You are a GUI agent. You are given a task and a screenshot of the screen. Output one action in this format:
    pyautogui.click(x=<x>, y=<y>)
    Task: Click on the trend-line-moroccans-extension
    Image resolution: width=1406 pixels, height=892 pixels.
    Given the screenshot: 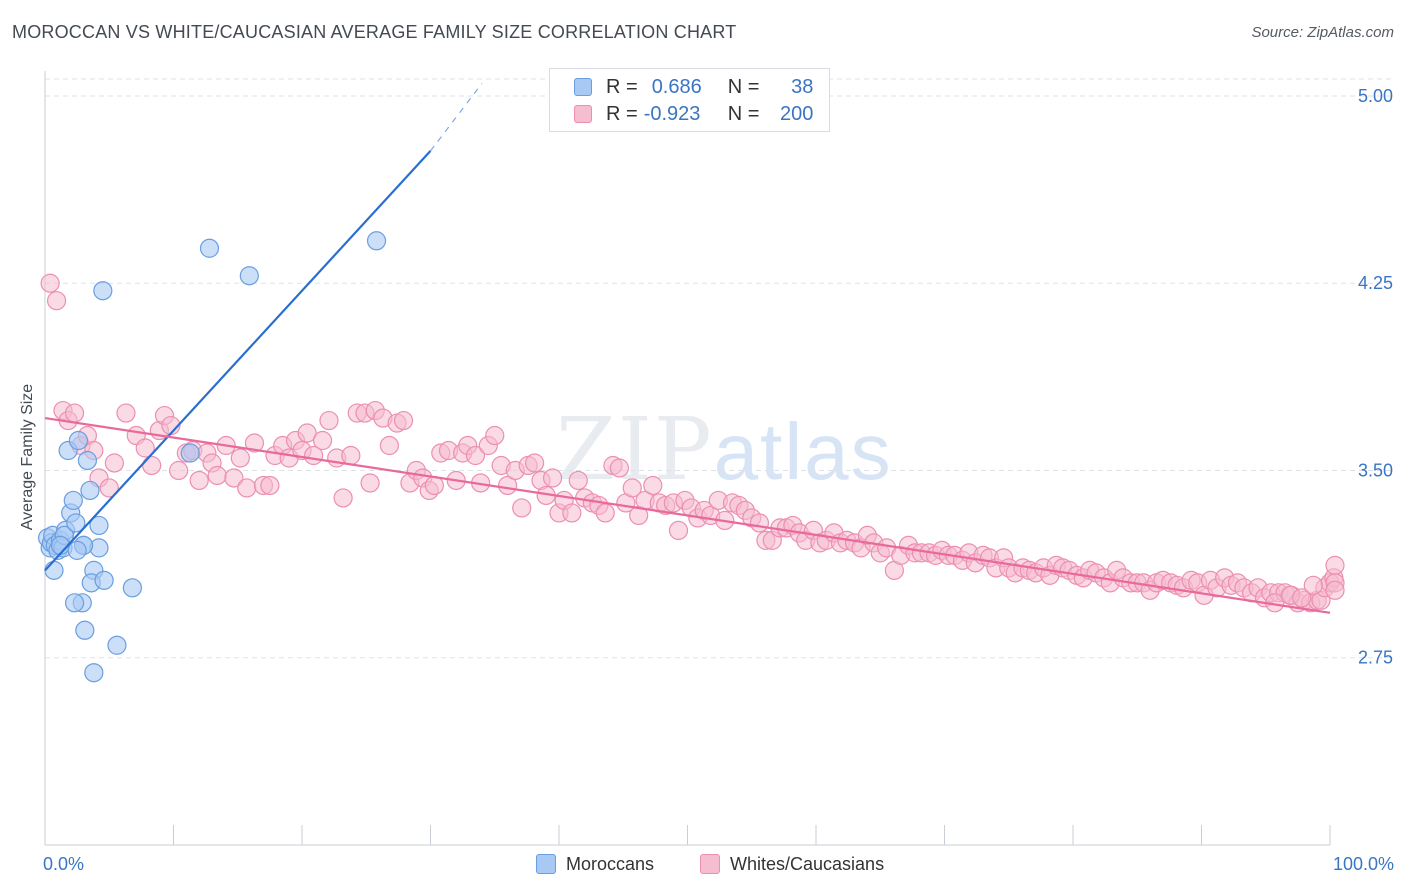 What is the action you would take?
    pyautogui.click(x=456, y=117)
    